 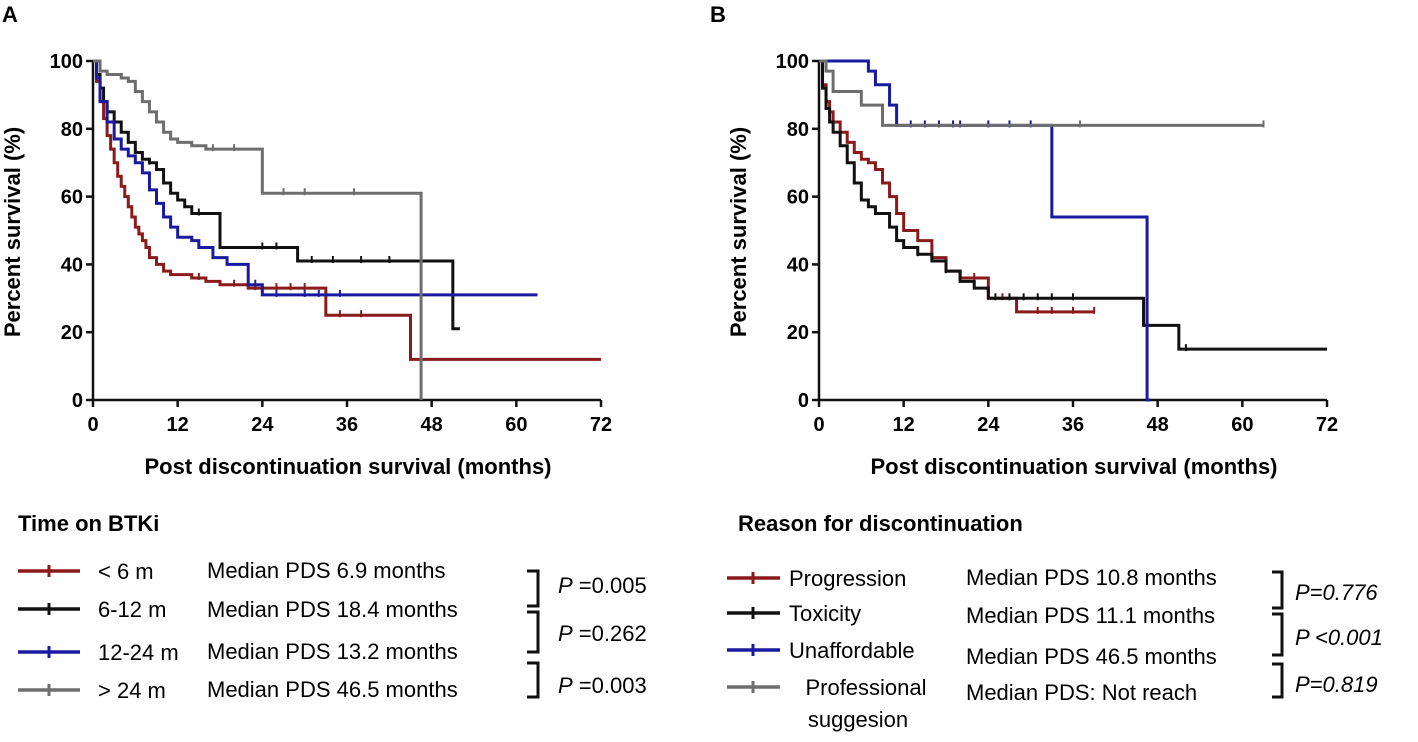 I want to click on median-lt6m: Median PDS 6.9 months, so click(x=326, y=570).